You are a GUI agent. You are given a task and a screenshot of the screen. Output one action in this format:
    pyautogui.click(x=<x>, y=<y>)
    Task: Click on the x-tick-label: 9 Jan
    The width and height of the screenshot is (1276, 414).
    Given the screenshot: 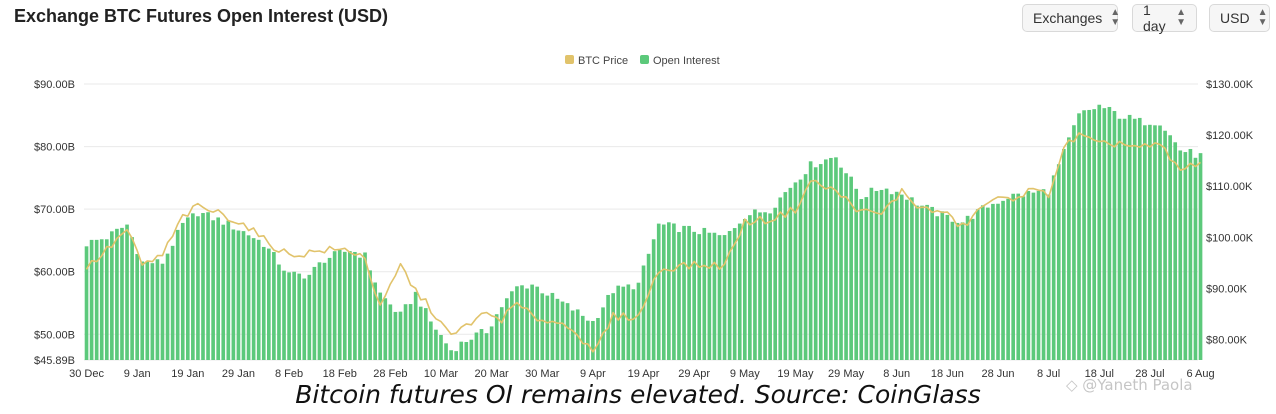 What is the action you would take?
    pyautogui.click(x=137, y=374)
    